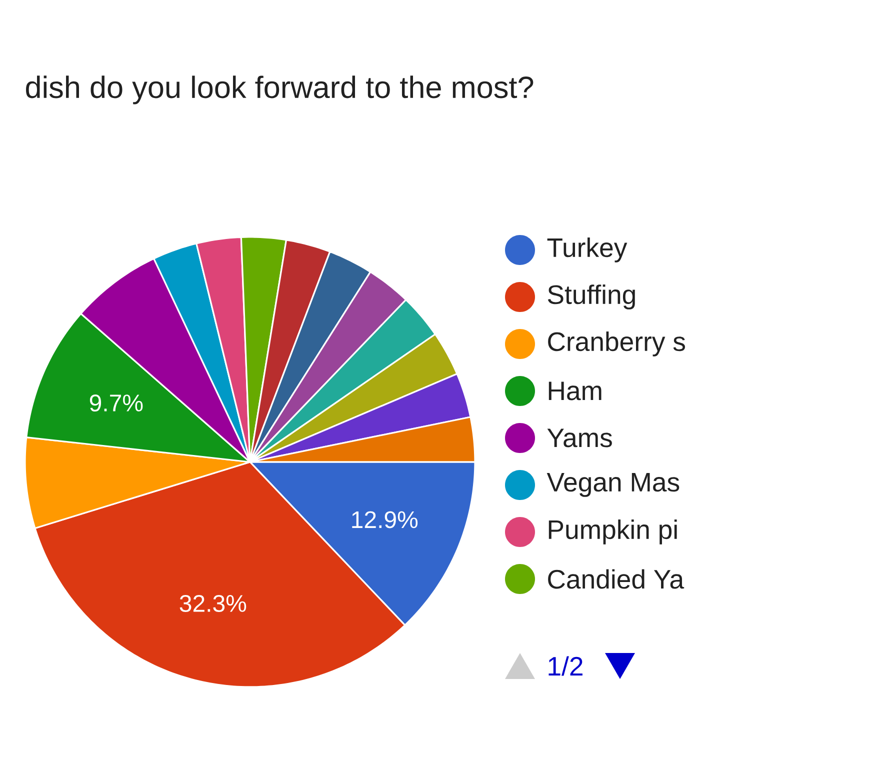 This screenshot has width=870, height=773. What do you see at coordinates (116, 403) in the screenshot?
I see `data-label: 9.7%` at bounding box center [116, 403].